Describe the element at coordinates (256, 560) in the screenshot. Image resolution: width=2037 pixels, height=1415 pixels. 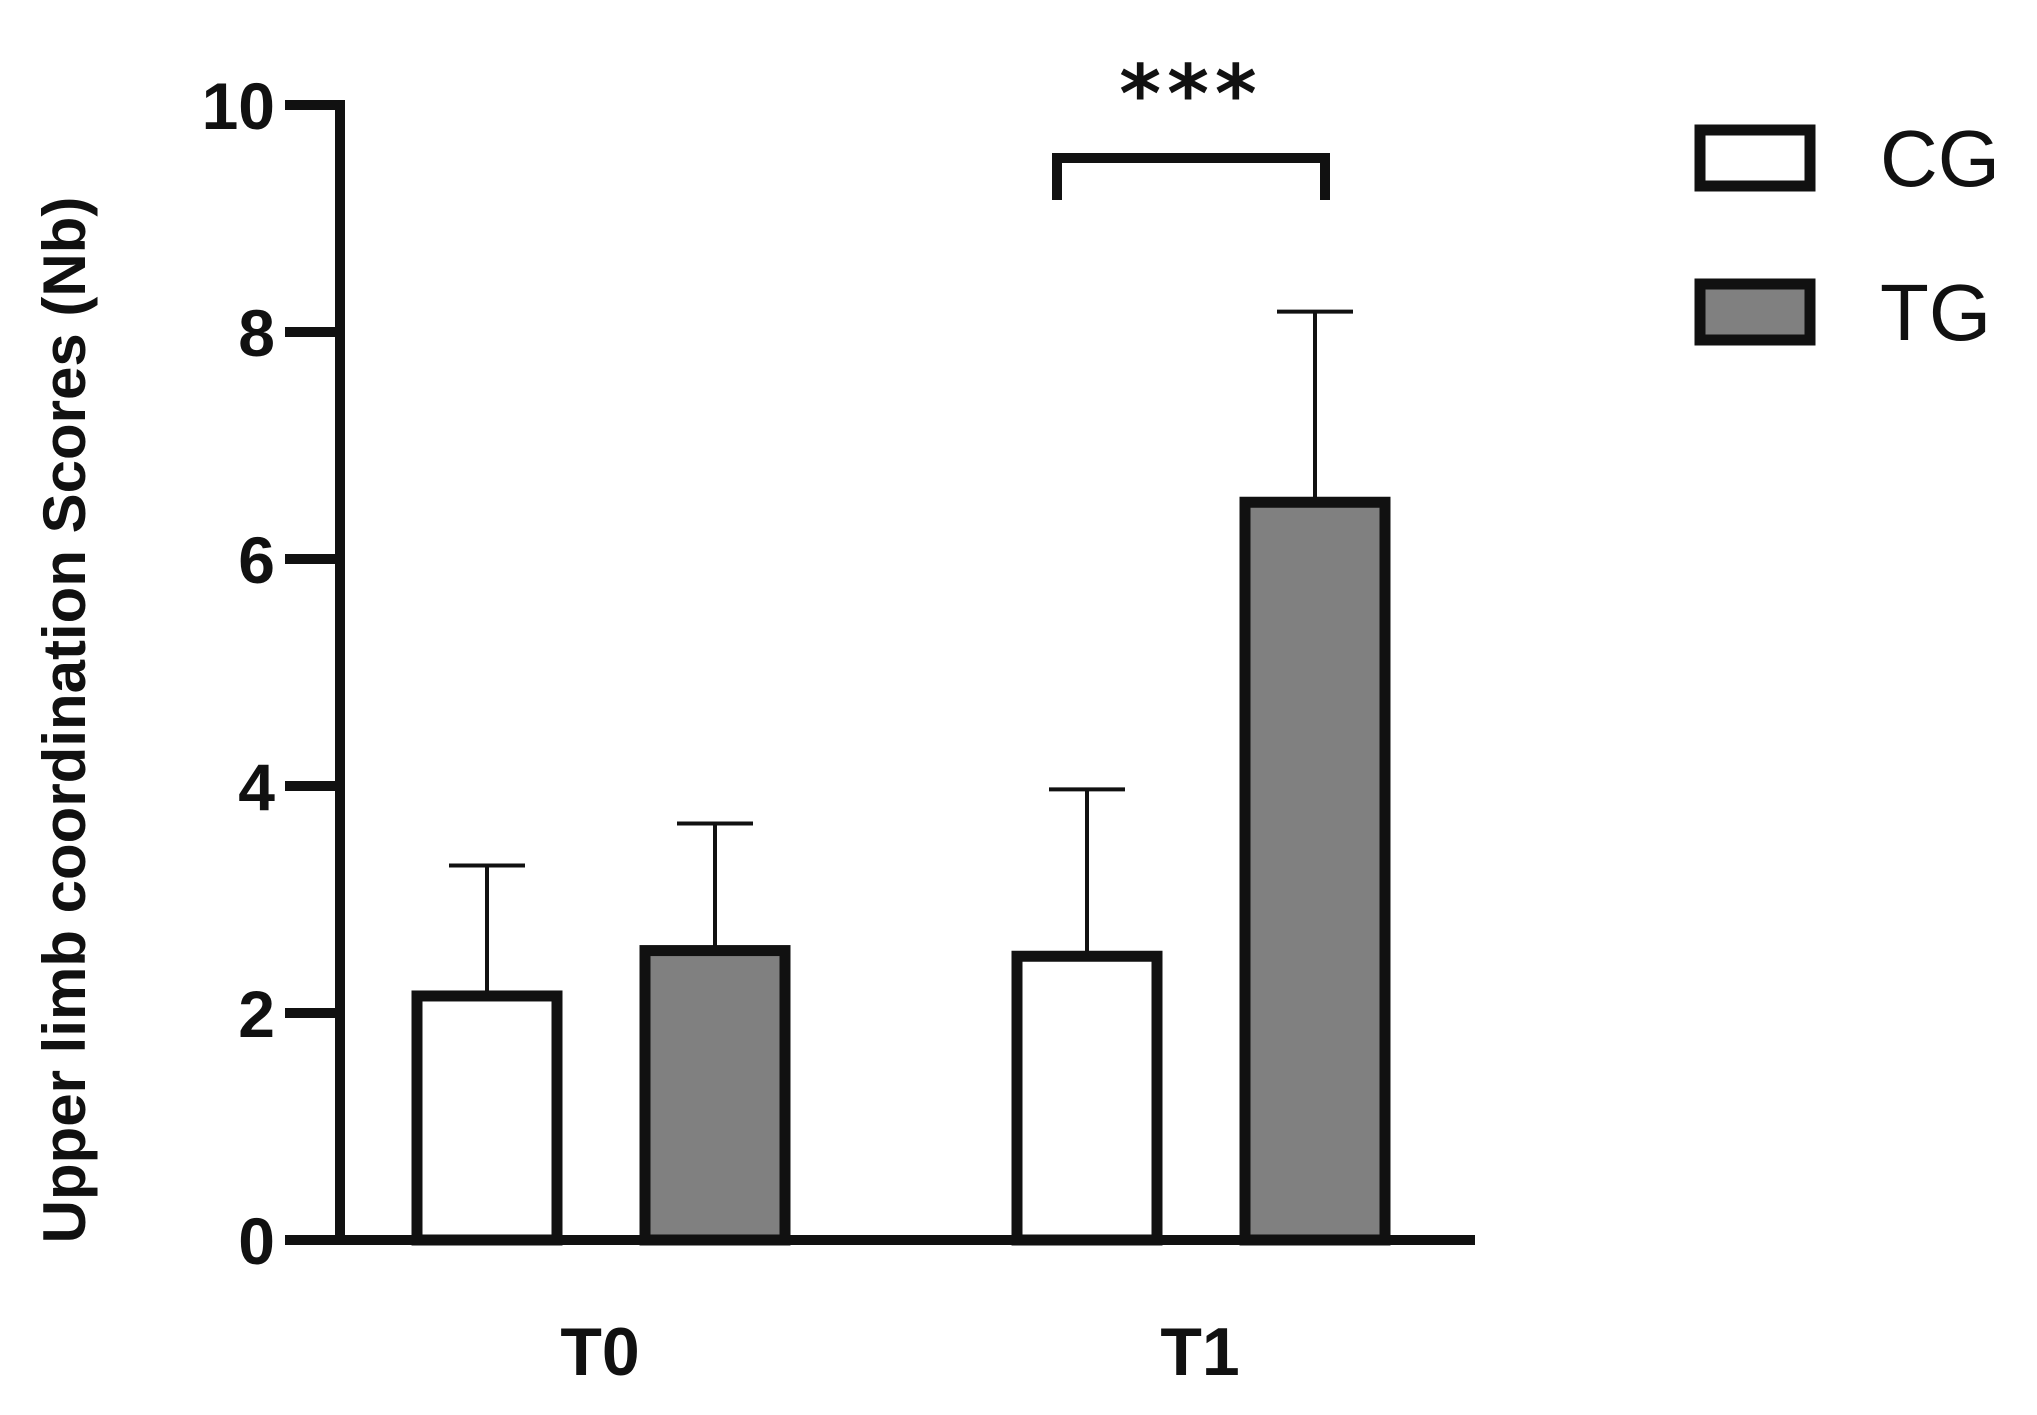
I see `y-tick-label-6: 6` at that location.